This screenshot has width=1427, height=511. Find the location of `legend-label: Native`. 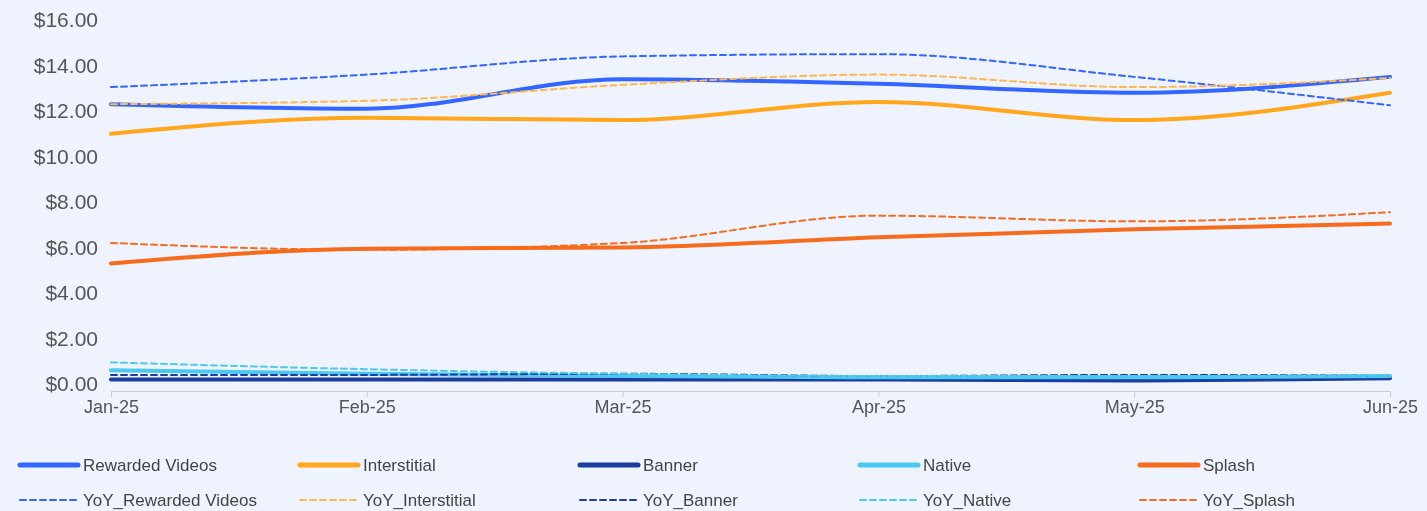

legend-label: Native is located at coordinates (947, 465).